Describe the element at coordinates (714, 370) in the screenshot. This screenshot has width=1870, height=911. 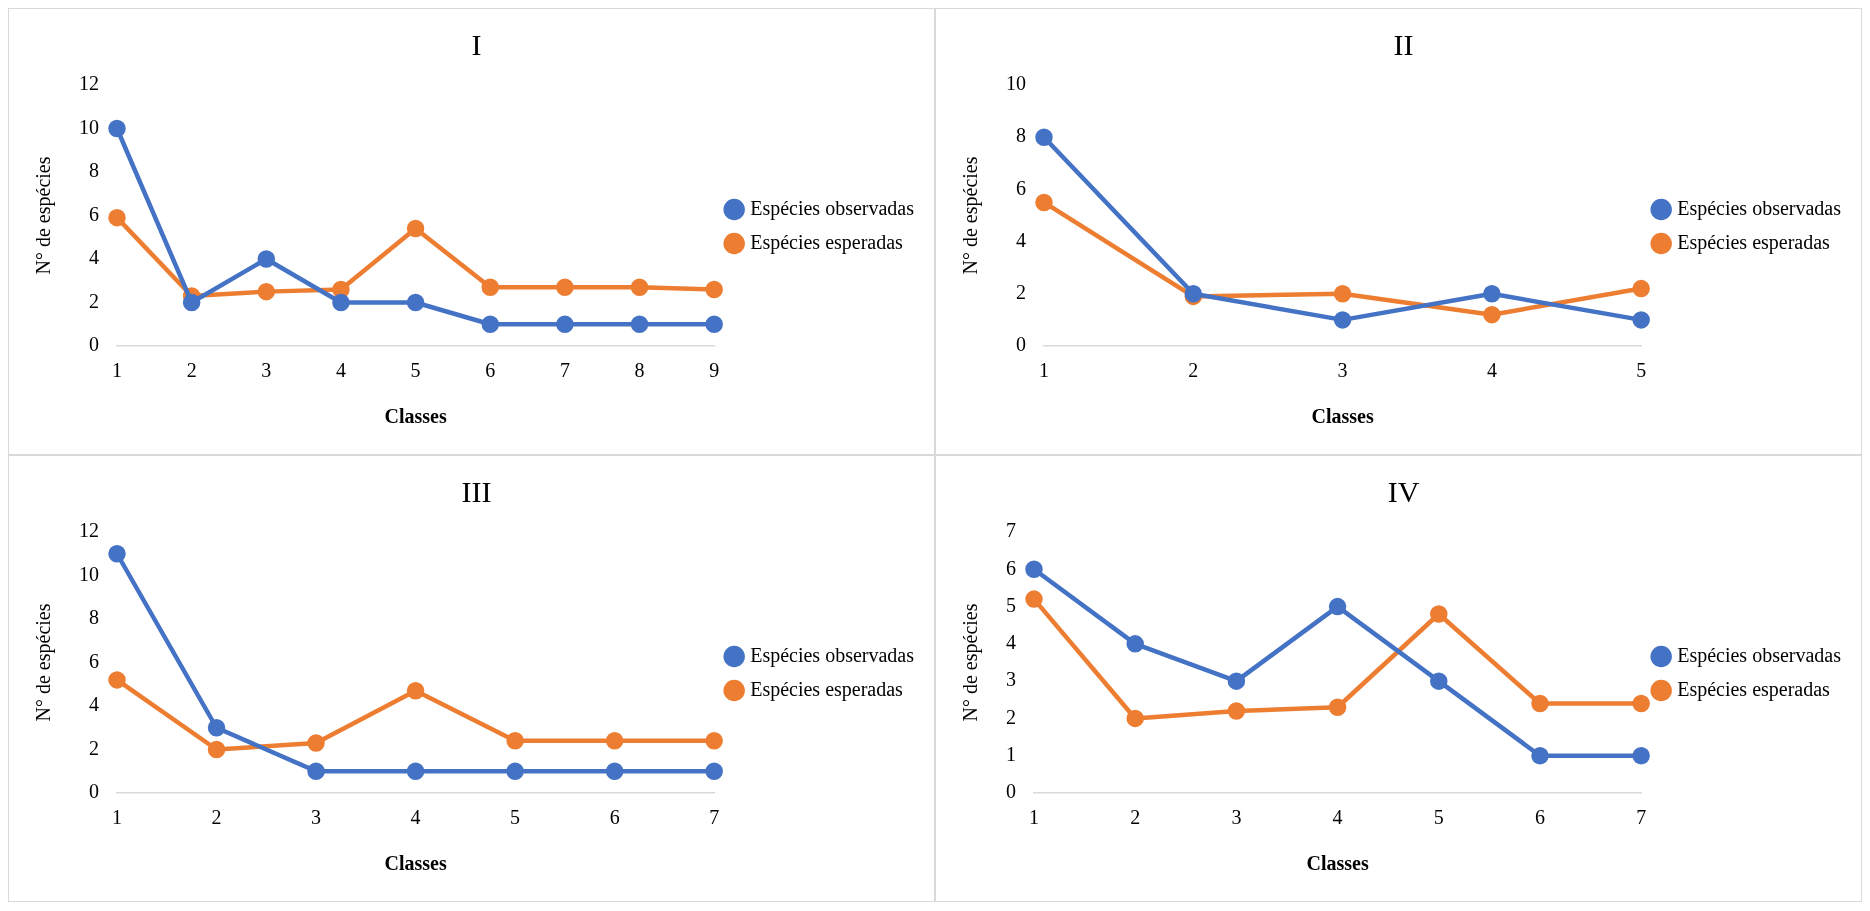
I see `x-tick-label: 9` at that location.